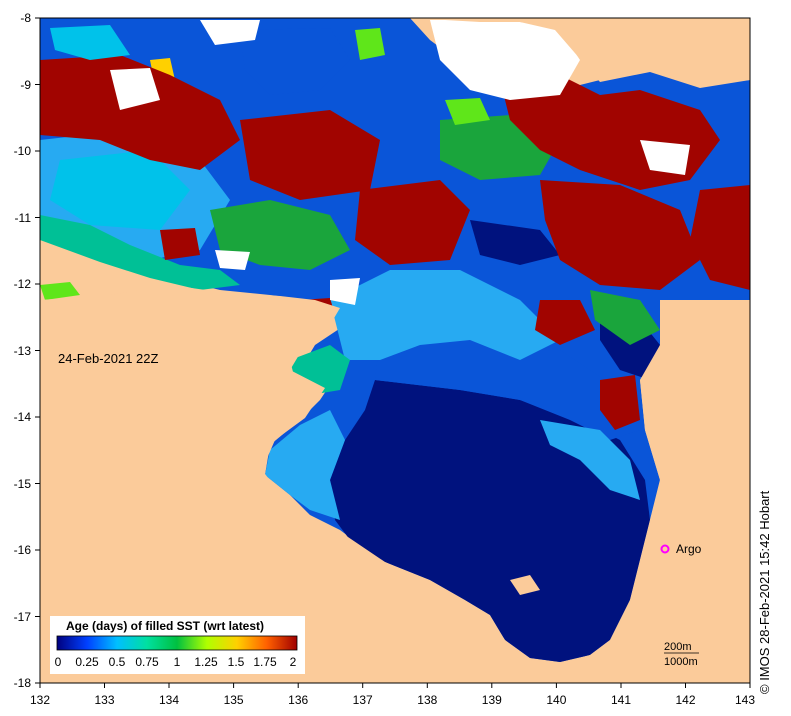  What do you see at coordinates (236, 662) in the screenshot?
I see `colorbar-tick: 1.5` at bounding box center [236, 662].